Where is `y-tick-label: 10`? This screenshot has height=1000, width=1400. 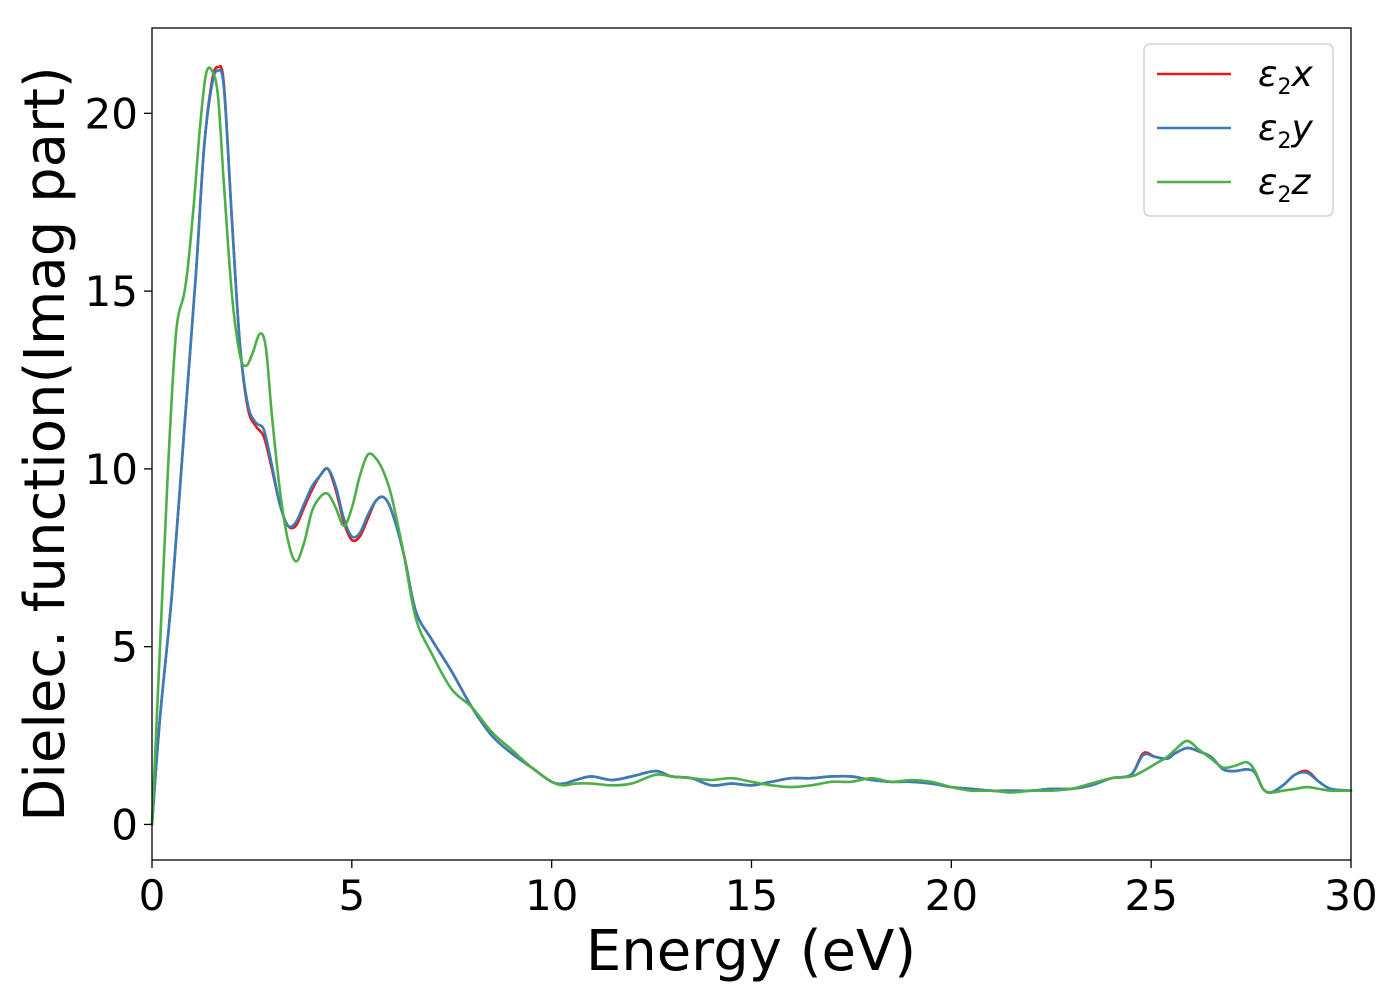 y-tick-label: 10 is located at coordinates (111, 469).